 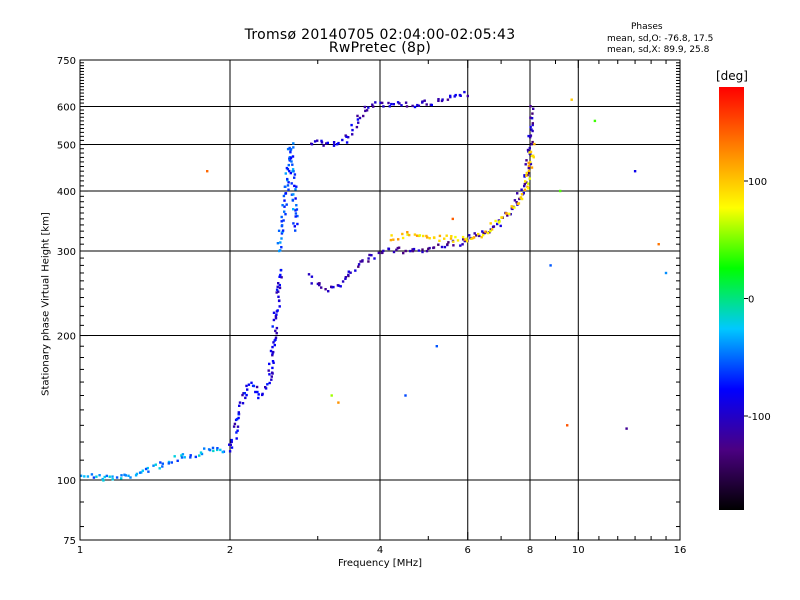 What do you see at coordinates (380, 48) in the screenshot?
I see `chart-subtitle: RwPretec (8p)` at bounding box center [380, 48].